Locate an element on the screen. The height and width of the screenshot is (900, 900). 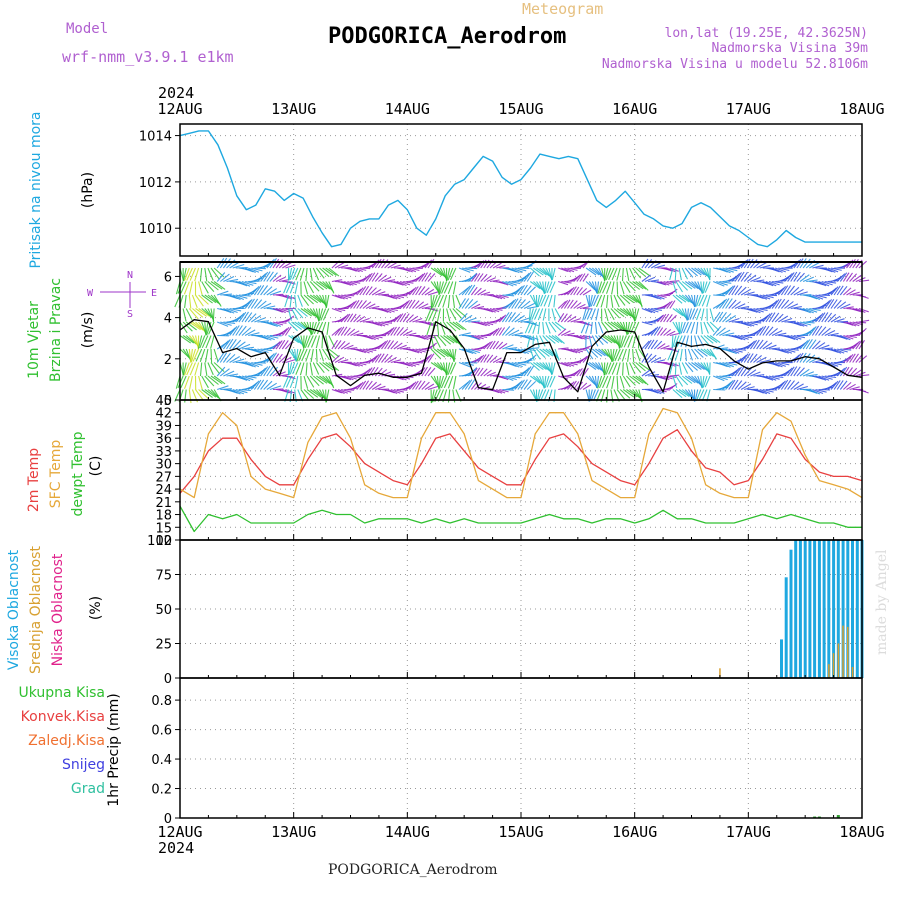
cloud-mid-axis-title: Srednja Oblacnost is located at coordinates (36, 610).